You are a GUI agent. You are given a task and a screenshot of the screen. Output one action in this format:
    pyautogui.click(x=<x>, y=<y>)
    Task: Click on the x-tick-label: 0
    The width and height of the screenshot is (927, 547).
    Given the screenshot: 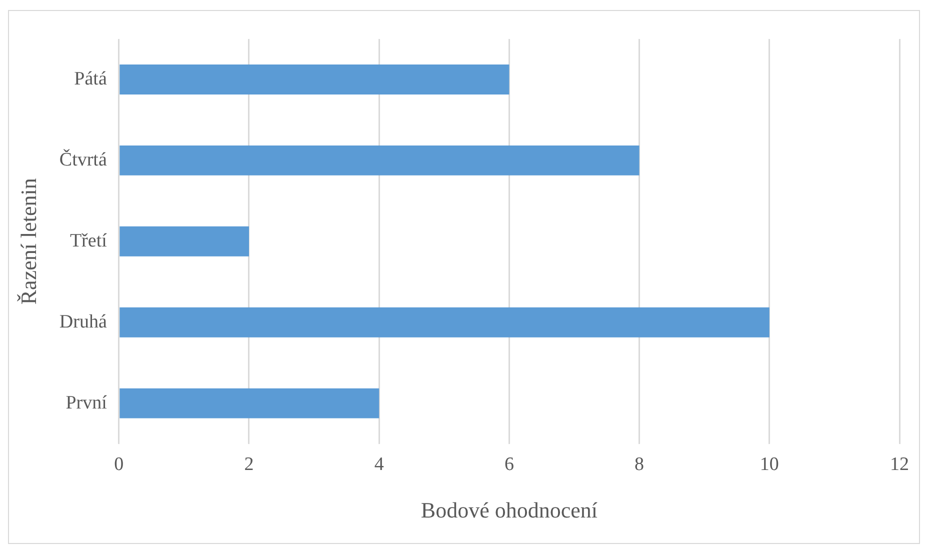 What is the action you would take?
    pyautogui.click(x=119, y=465)
    